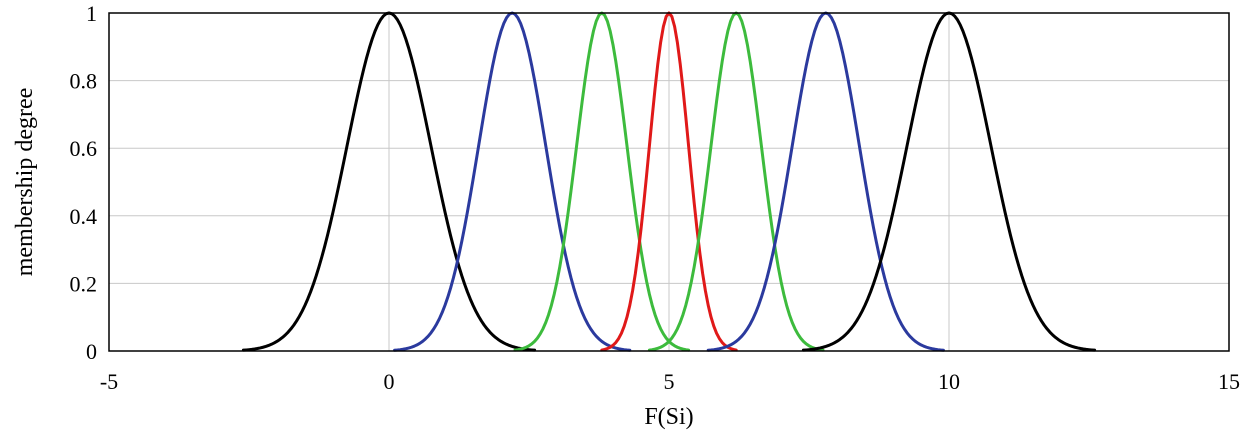 The width and height of the screenshot is (1256, 438). What do you see at coordinates (91, 13) in the screenshot?
I see `y-tick-label: 1` at bounding box center [91, 13].